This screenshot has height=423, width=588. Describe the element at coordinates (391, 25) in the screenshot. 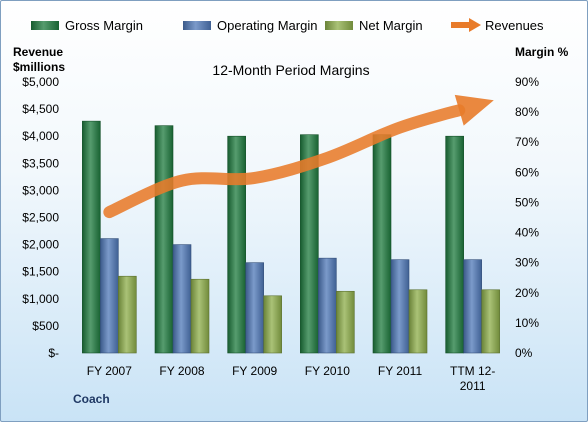

I see `legend-label-net-margin: Net Margin` at that location.